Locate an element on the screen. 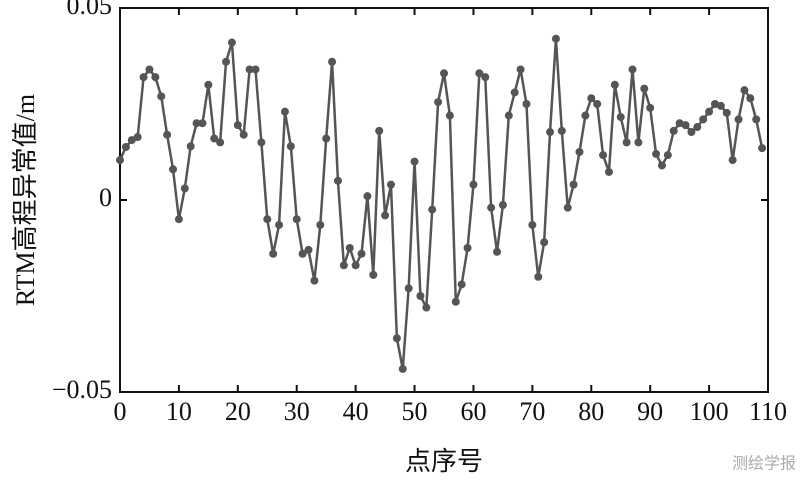  x-tick-label: 80 is located at coordinates (591, 411).